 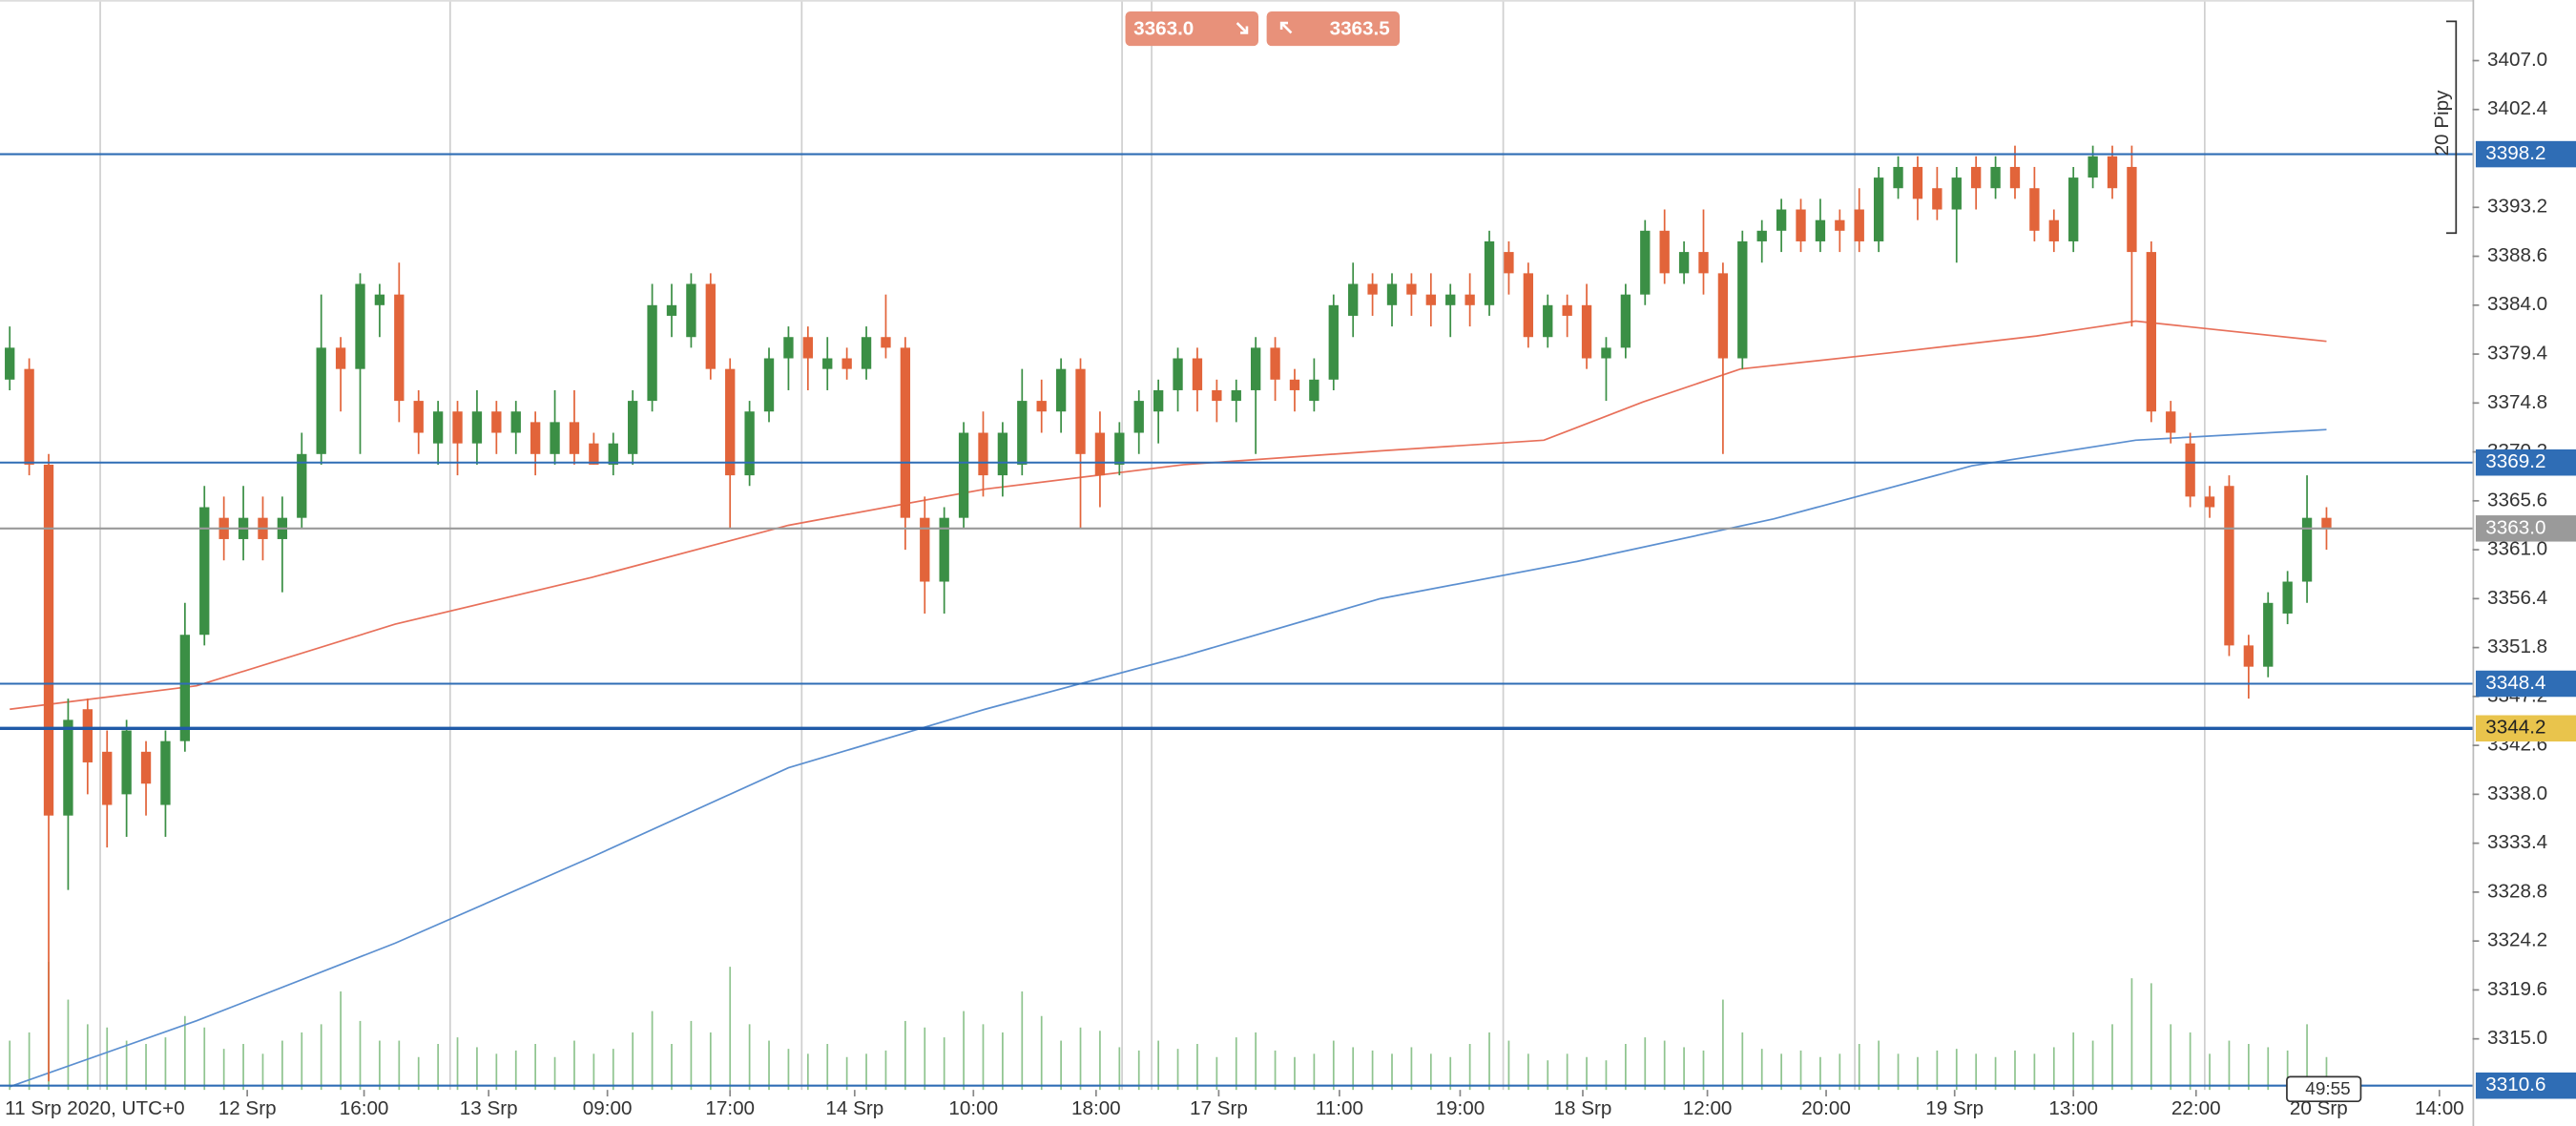 What do you see at coordinates (2439, 1108) in the screenshot?
I see `x-tick-label: 14:00` at bounding box center [2439, 1108].